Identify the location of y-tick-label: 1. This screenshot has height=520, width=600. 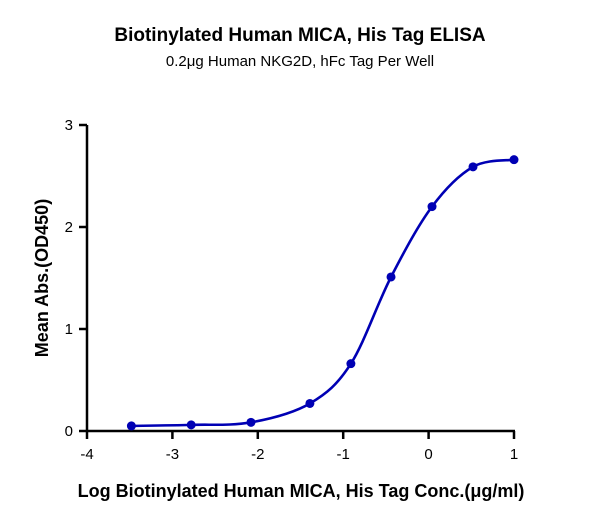
(69, 329).